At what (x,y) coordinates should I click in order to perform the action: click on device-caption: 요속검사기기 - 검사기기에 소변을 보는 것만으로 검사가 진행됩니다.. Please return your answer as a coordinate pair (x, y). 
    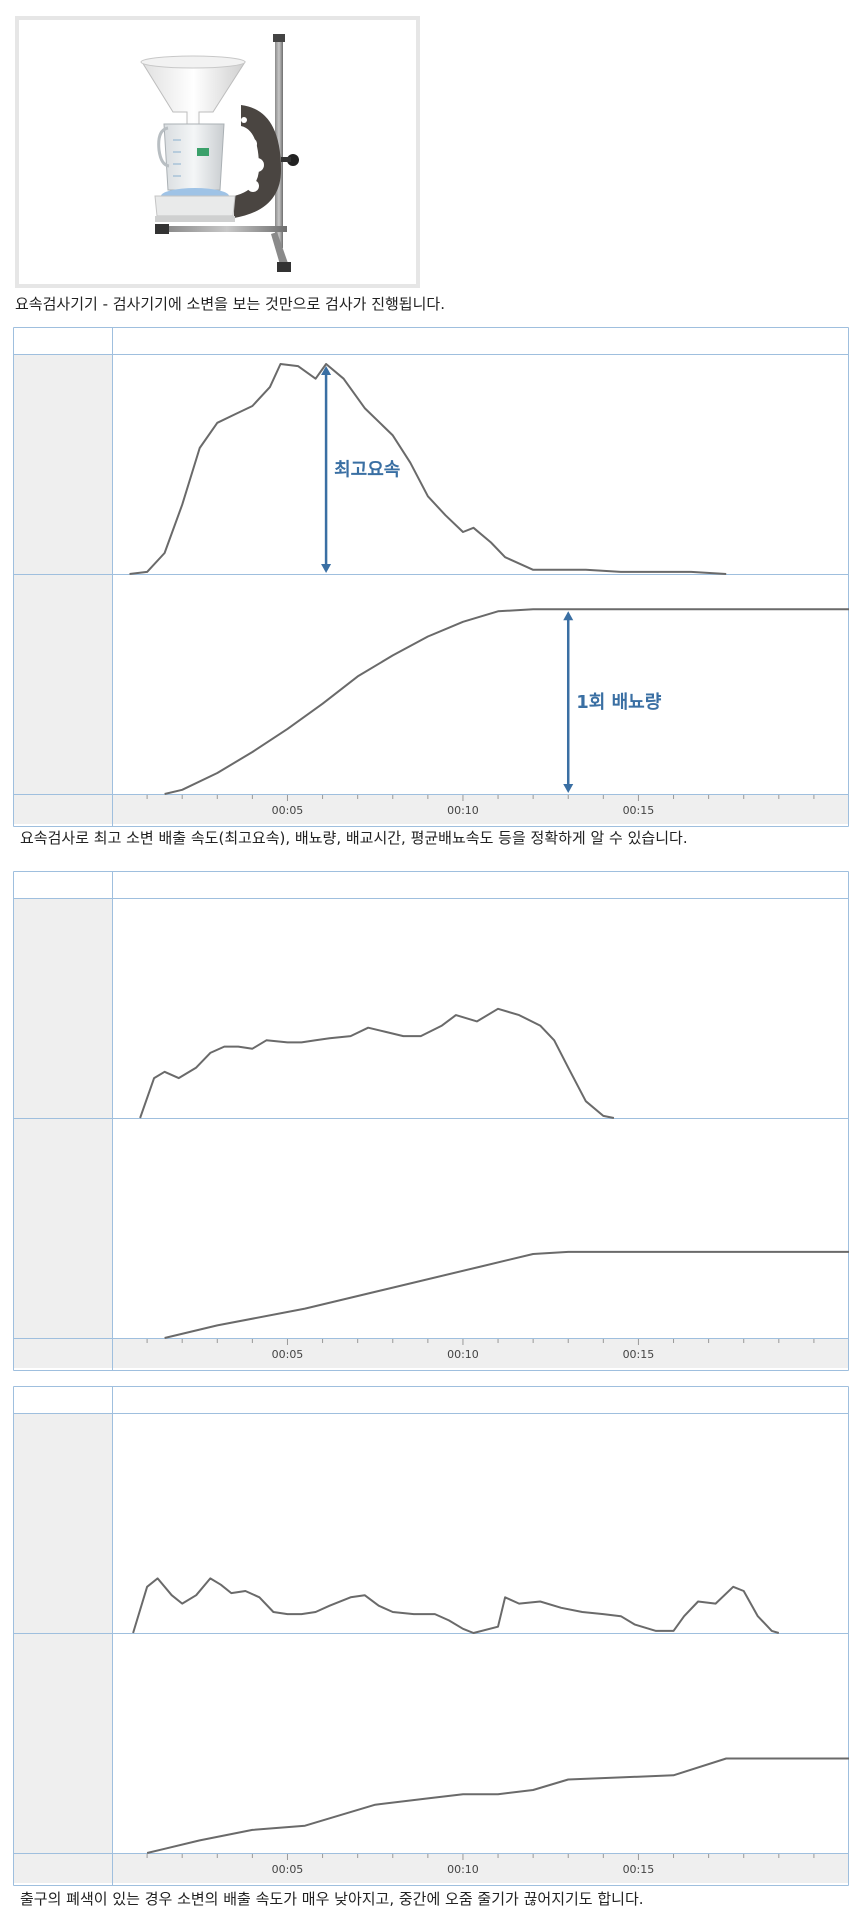
    Looking at the image, I should click on (230, 304).